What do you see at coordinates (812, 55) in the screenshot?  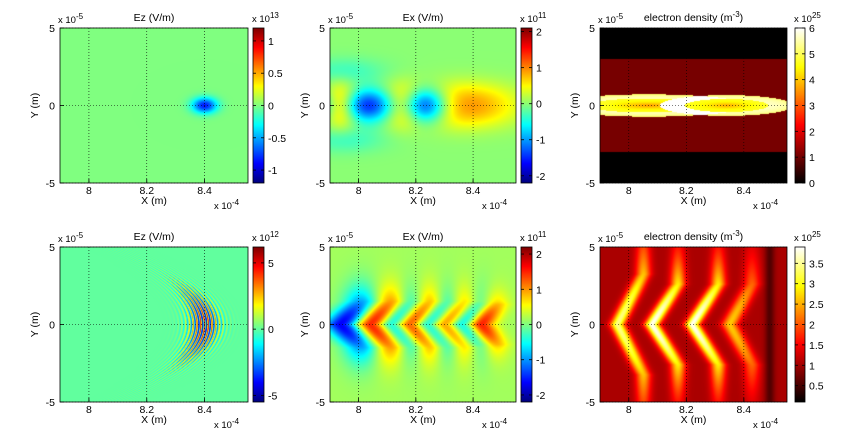 I see `colorbar-tick-label: 5` at bounding box center [812, 55].